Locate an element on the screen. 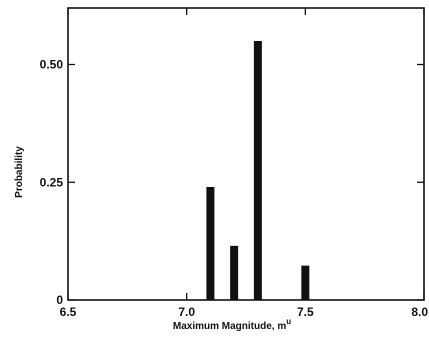 Image resolution: width=429 pixels, height=346 pixels. x-tick-label: 7.0 is located at coordinates (186, 312).